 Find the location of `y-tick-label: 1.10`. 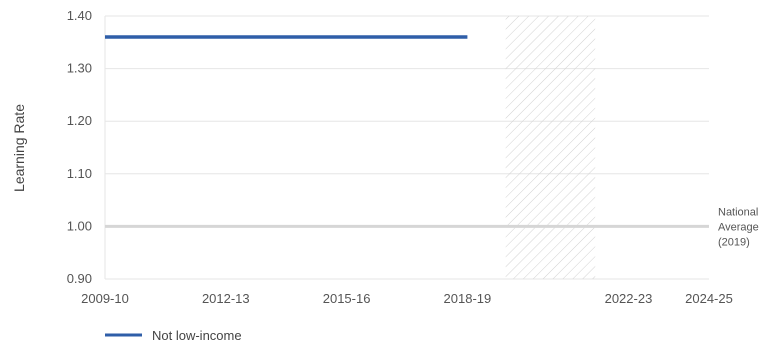

y-tick-label: 1.10 is located at coordinates (79, 173).